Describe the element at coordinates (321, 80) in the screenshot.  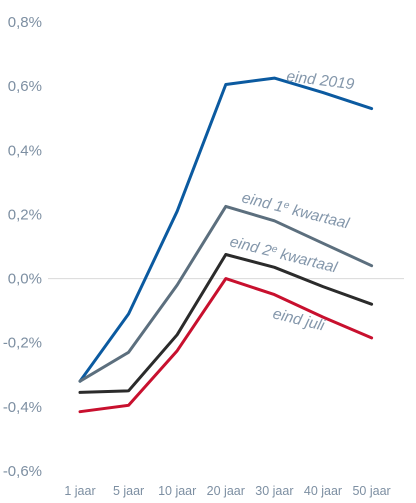
I see `series-label-eind-2019: eind 2019` at that location.